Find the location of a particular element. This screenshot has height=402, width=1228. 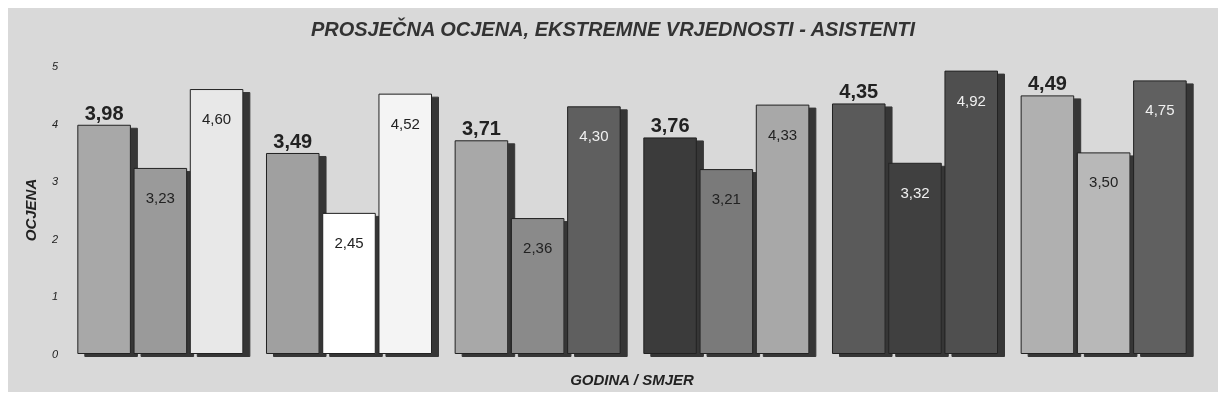

data-label: 4,33 is located at coordinates (782, 134).